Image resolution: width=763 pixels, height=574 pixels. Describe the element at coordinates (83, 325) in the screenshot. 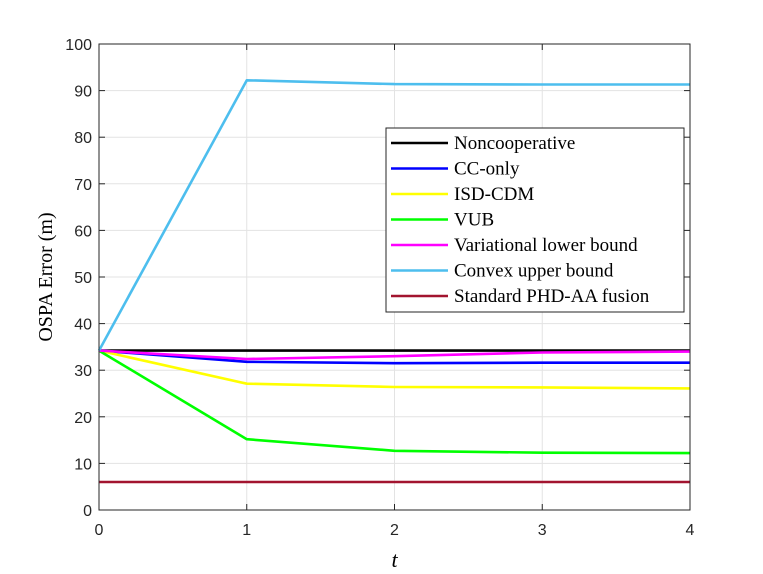

I see `y-tick-label: 40` at that location.